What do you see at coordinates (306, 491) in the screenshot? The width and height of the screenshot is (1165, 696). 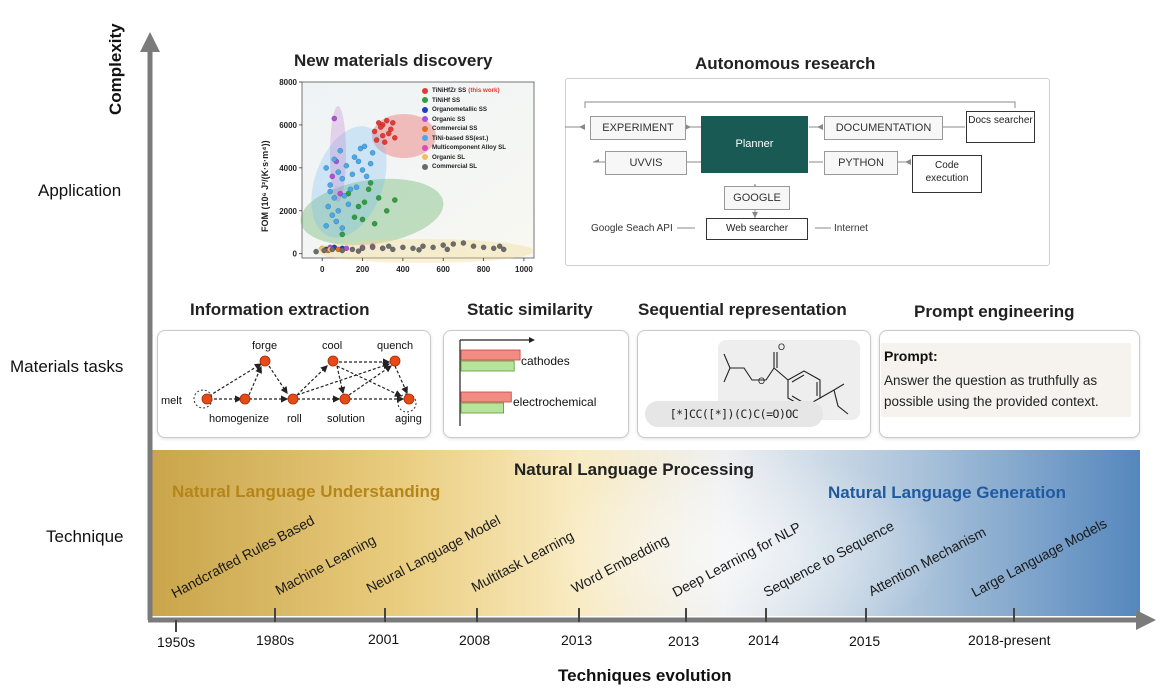 I see `nlu-title: Natural Language Understanding` at bounding box center [306, 491].